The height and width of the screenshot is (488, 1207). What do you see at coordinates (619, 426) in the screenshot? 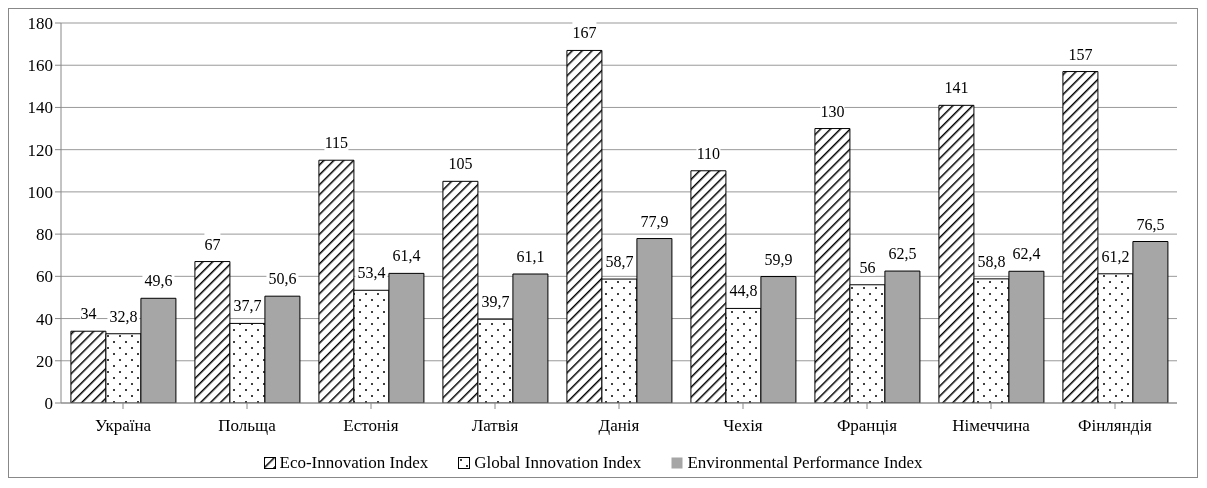
I see `x-tick-label: Данія` at bounding box center [619, 426].